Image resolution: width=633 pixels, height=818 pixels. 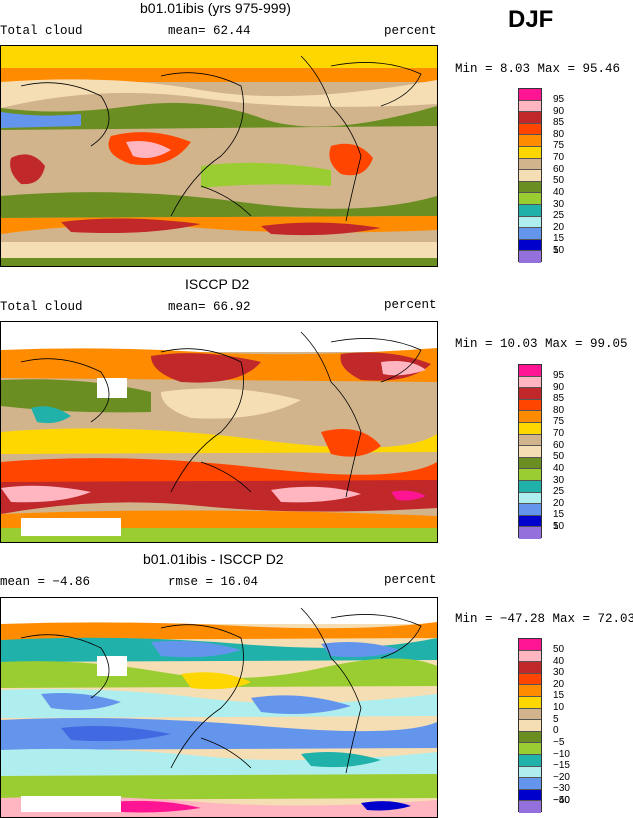 What do you see at coordinates (556, 730) in the screenshot?
I see `legend-label: 0` at bounding box center [556, 730].